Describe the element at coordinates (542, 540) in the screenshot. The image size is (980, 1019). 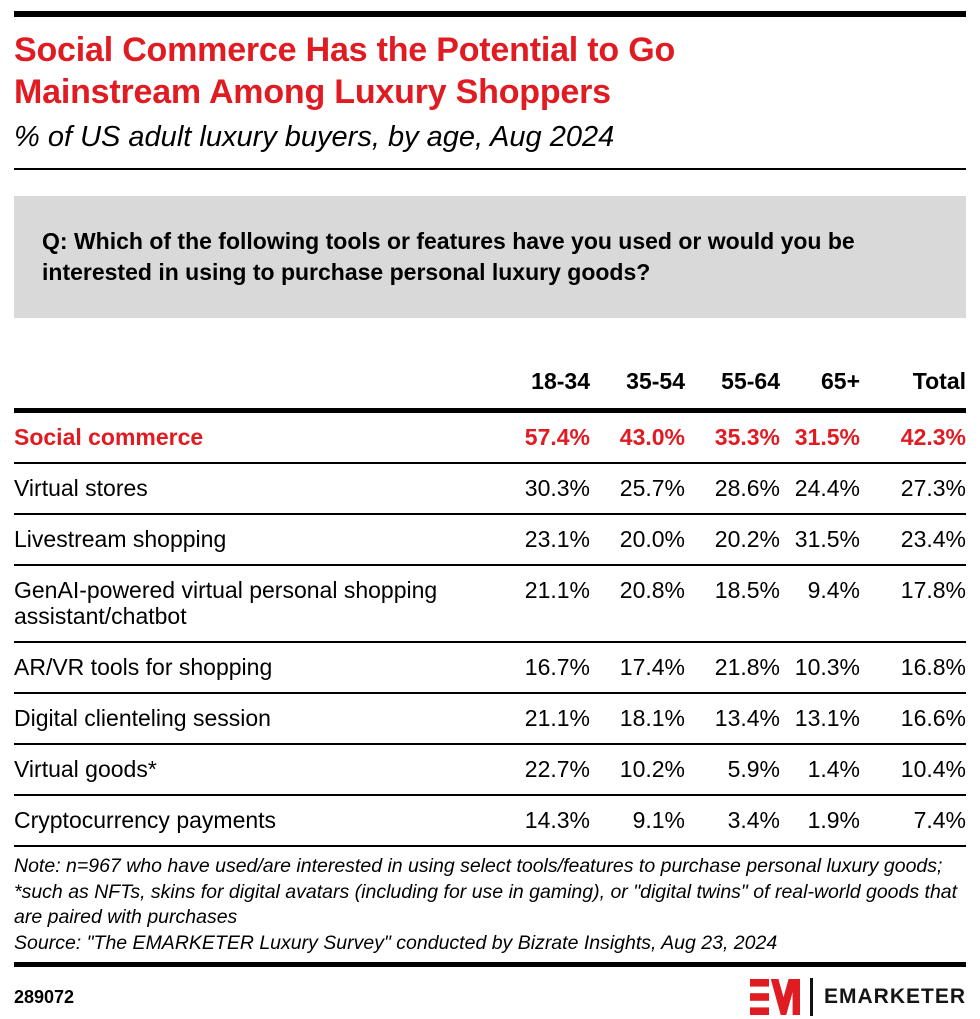
I see `row-value: 23.1%` at that location.